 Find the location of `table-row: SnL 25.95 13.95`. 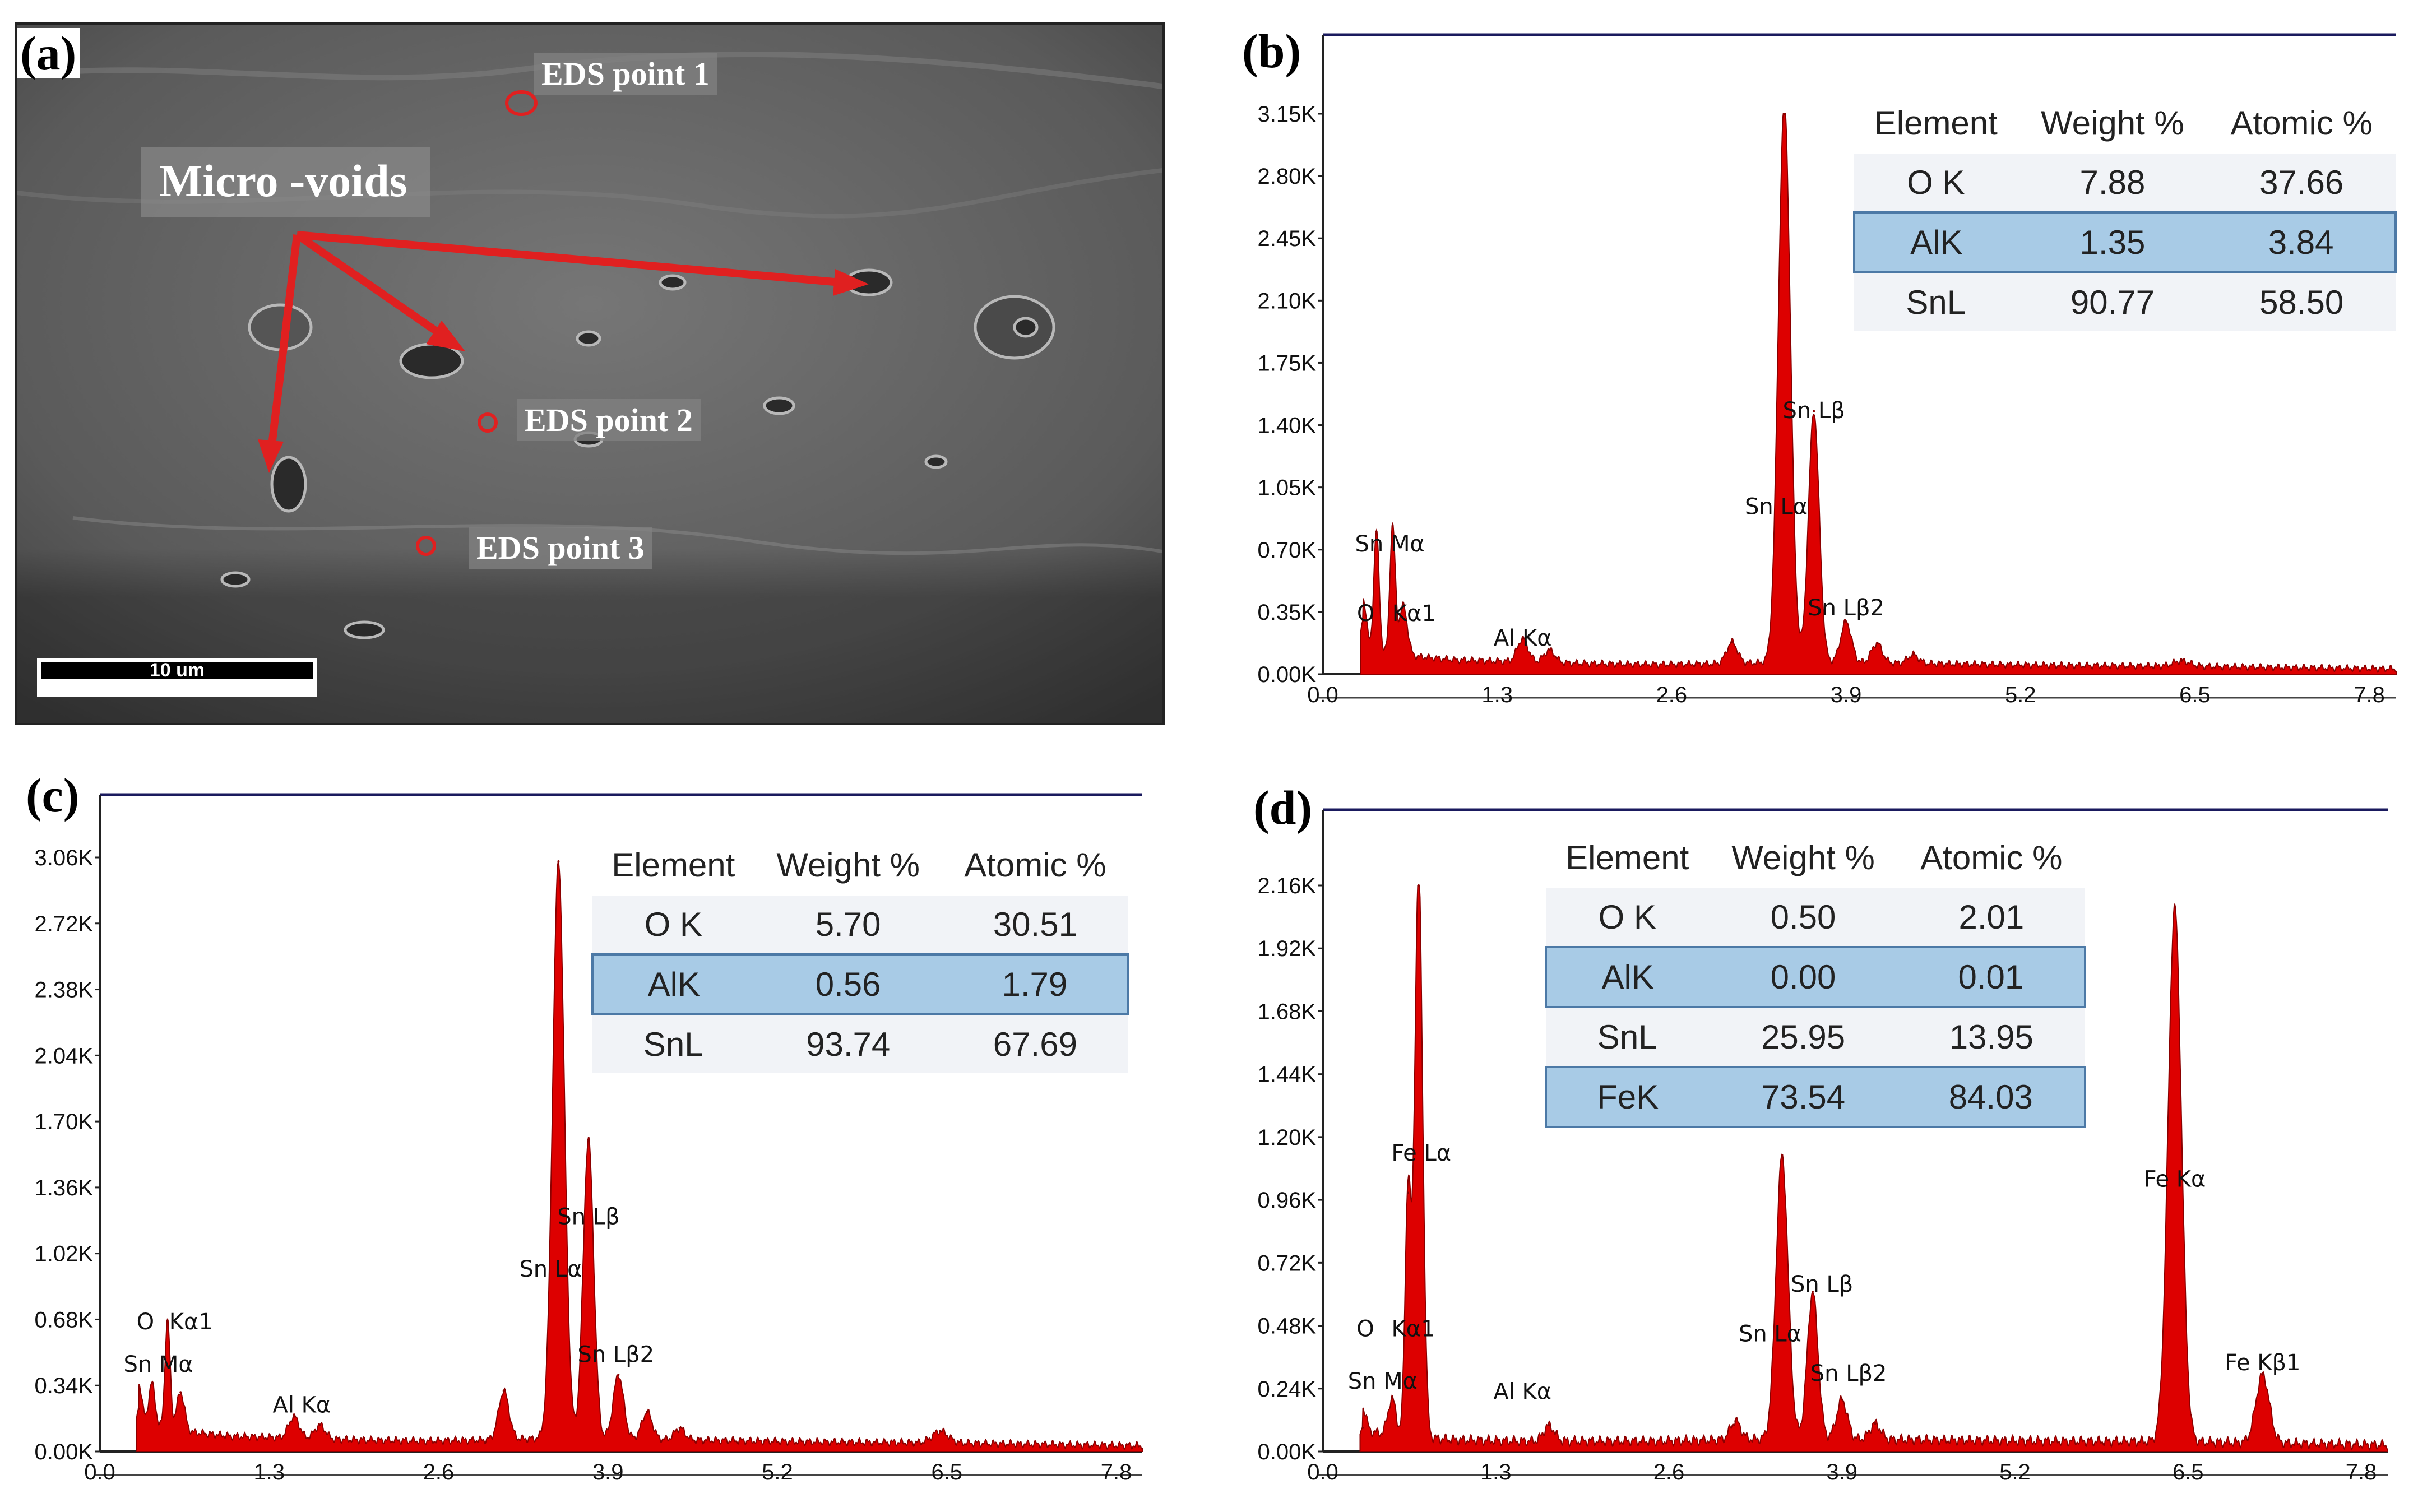

table-row: SnL 25.95 13.95 is located at coordinates (1816, 1037).